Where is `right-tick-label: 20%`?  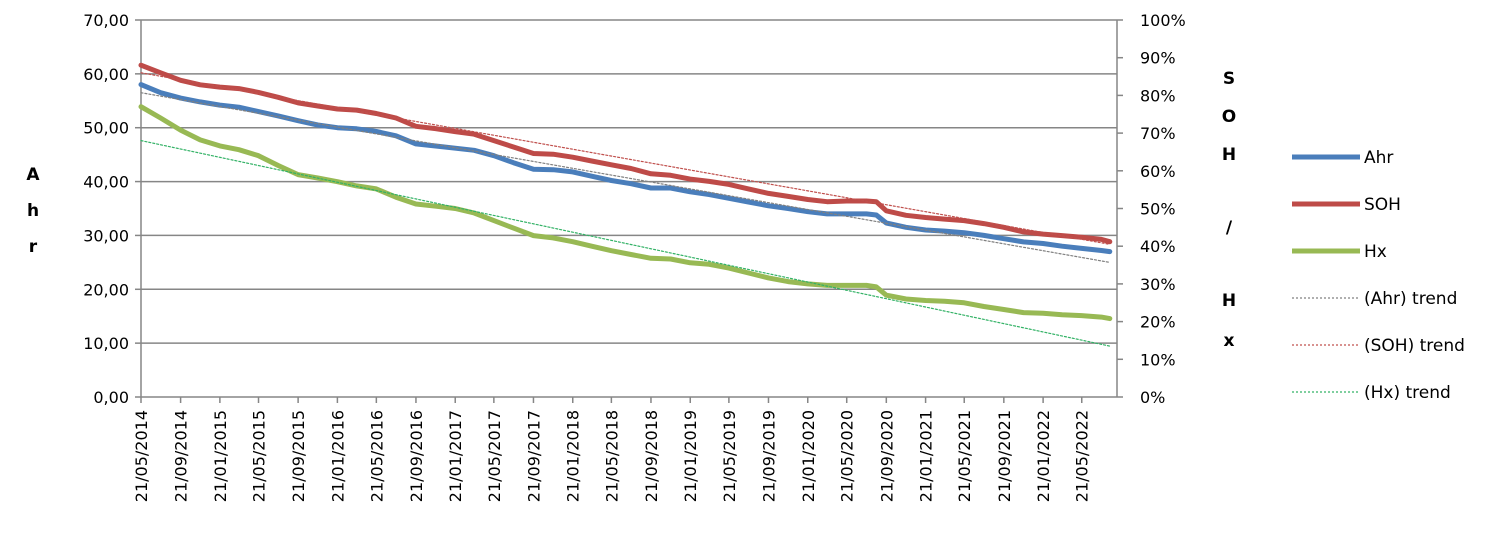 right-tick-label: 20% is located at coordinates (1158, 322).